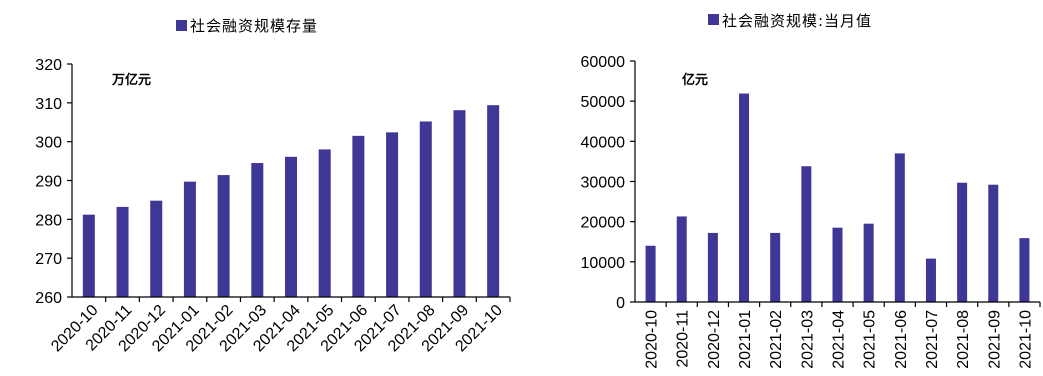 The height and width of the screenshot is (376, 1043). Describe the element at coordinates (131, 80) in the screenshot. I see `unit-label: 万亿元` at that location.